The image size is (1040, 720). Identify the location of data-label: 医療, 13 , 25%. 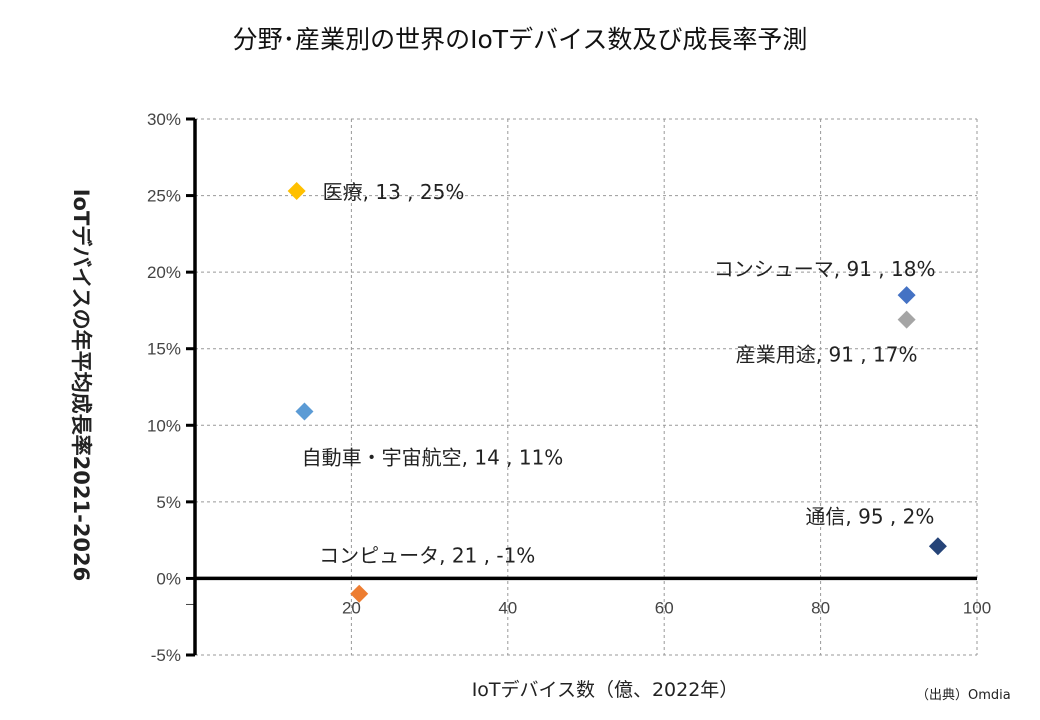
(394, 192).